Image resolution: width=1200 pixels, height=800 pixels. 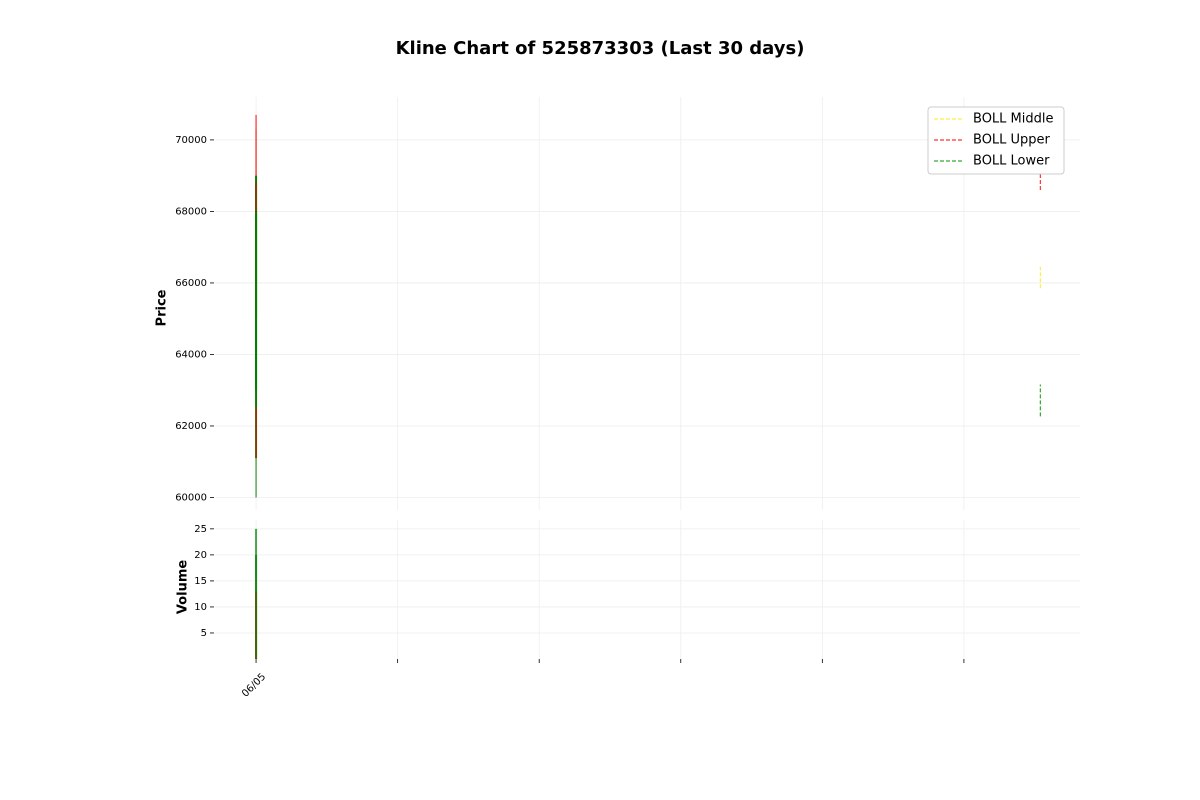 I want to click on y2-tick-label: 25, so click(x=200, y=529).